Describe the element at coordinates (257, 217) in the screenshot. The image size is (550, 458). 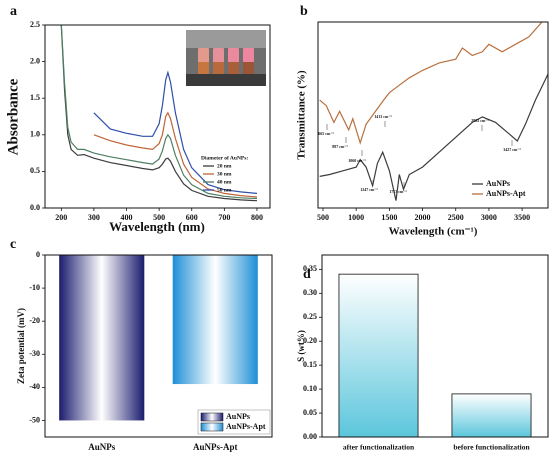
I see `x-tick-label: 800` at that location.